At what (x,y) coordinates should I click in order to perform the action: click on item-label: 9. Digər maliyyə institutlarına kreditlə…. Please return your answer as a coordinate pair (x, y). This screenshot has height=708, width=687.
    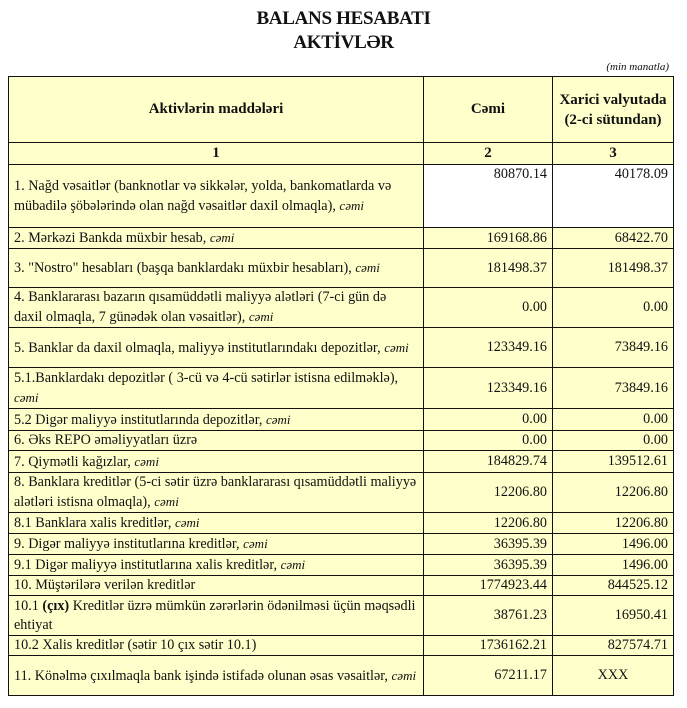
    Looking at the image, I should click on (216, 544).